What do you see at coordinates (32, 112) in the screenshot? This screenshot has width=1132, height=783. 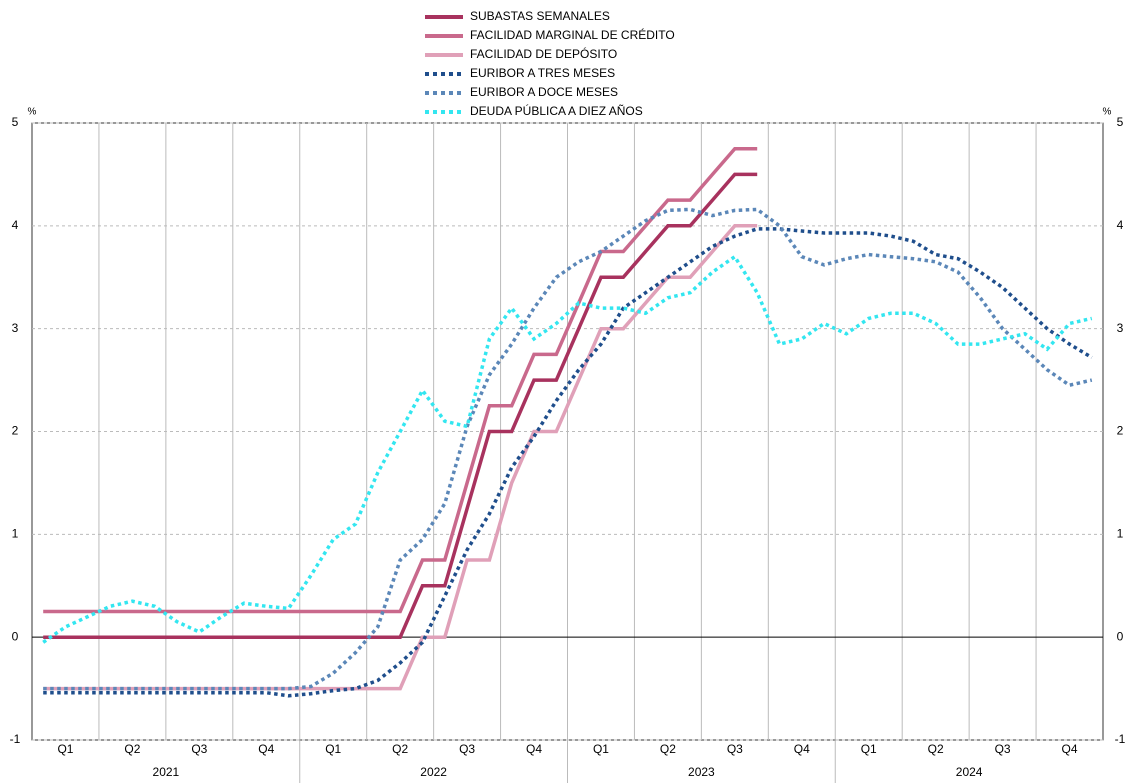 I see `y-axis-label: %` at bounding box center [32, 112].